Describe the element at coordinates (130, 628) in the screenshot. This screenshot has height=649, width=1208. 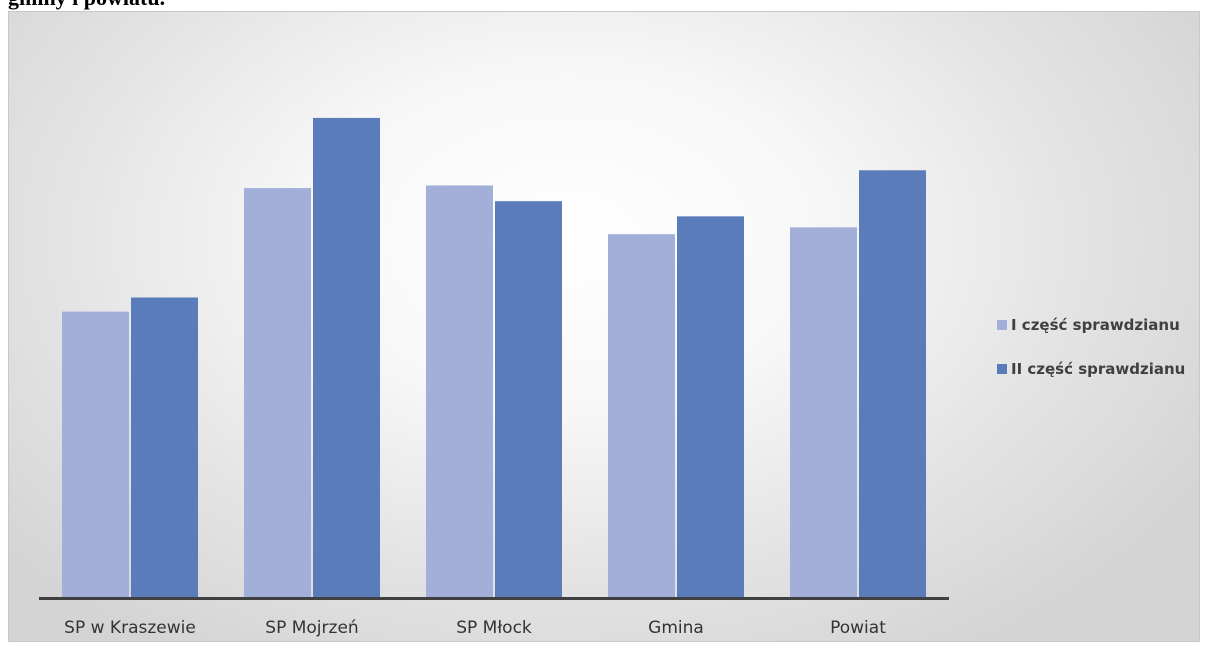
I see `x-tick-label: SP w Kraszewie` at that location.